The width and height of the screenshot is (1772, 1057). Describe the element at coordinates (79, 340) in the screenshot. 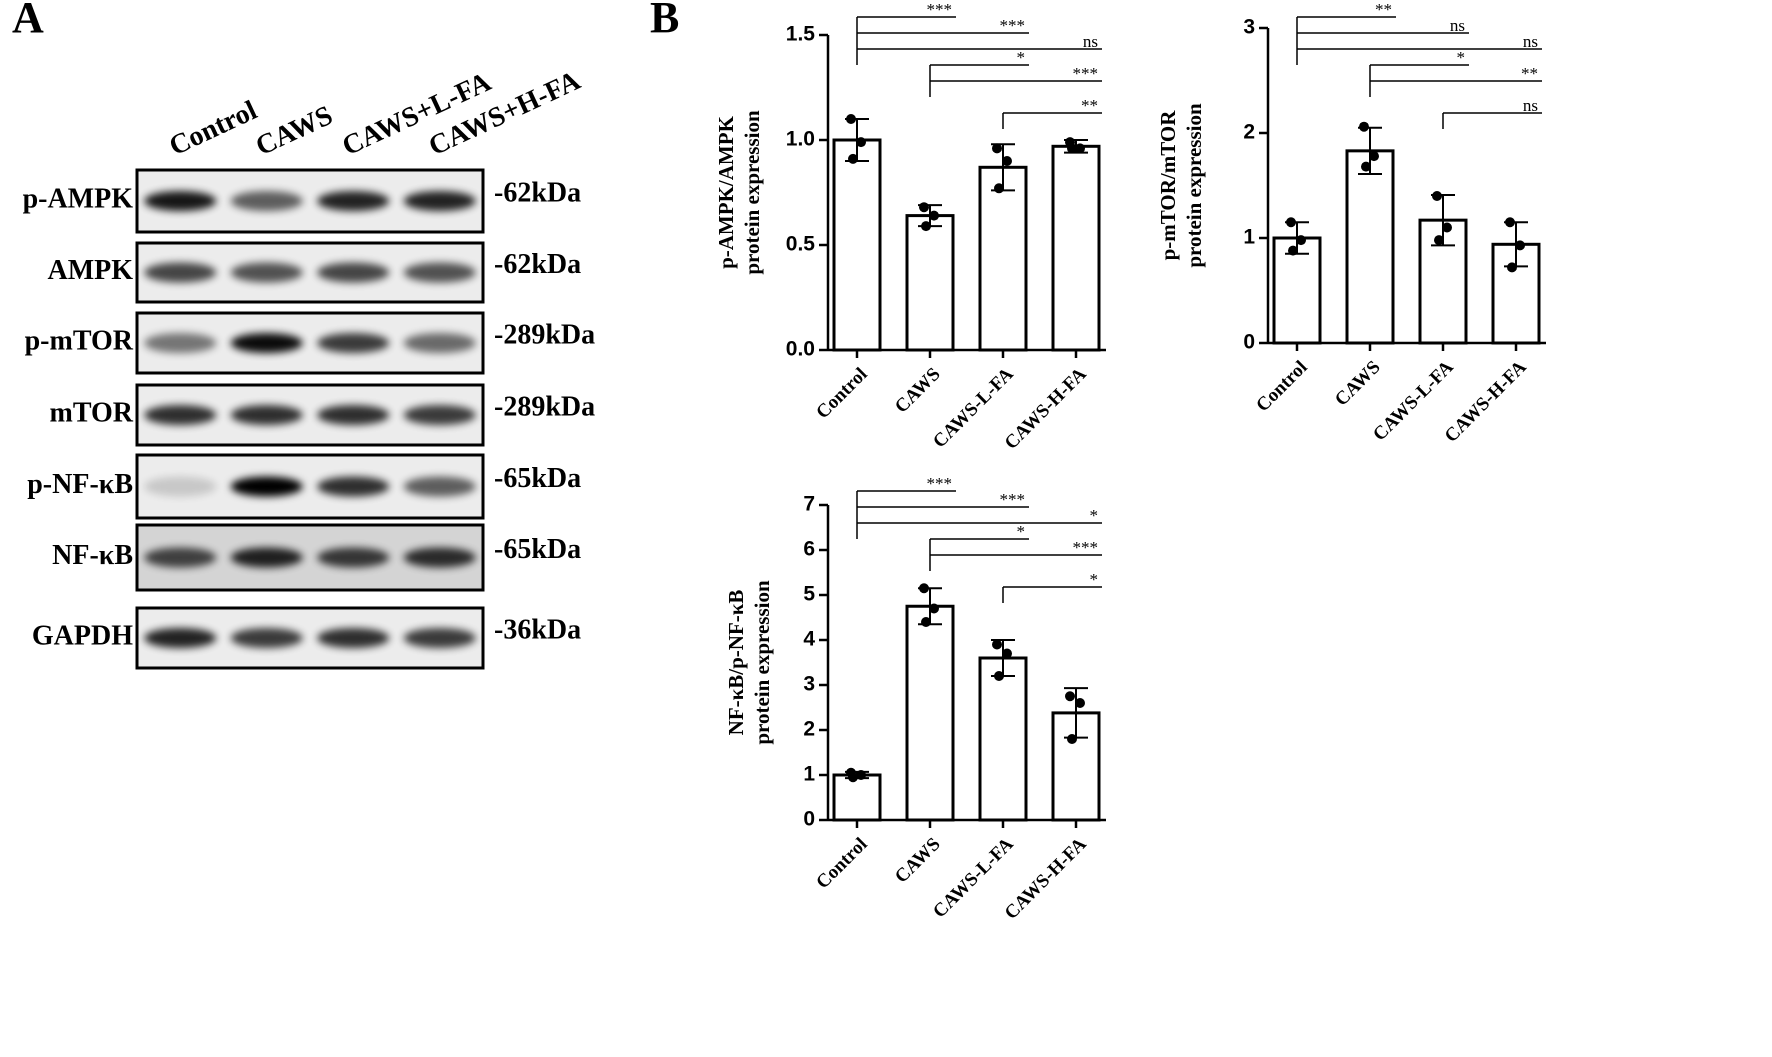

I see `protein-label: p-mTOR` at that location.